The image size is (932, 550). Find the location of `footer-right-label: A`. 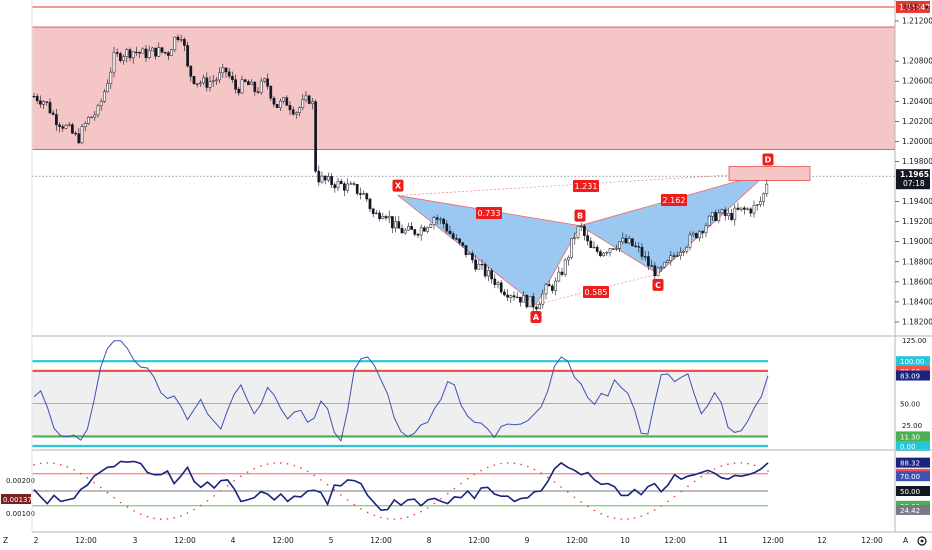

footer-right-label: A is located at coordinates (906, 540).